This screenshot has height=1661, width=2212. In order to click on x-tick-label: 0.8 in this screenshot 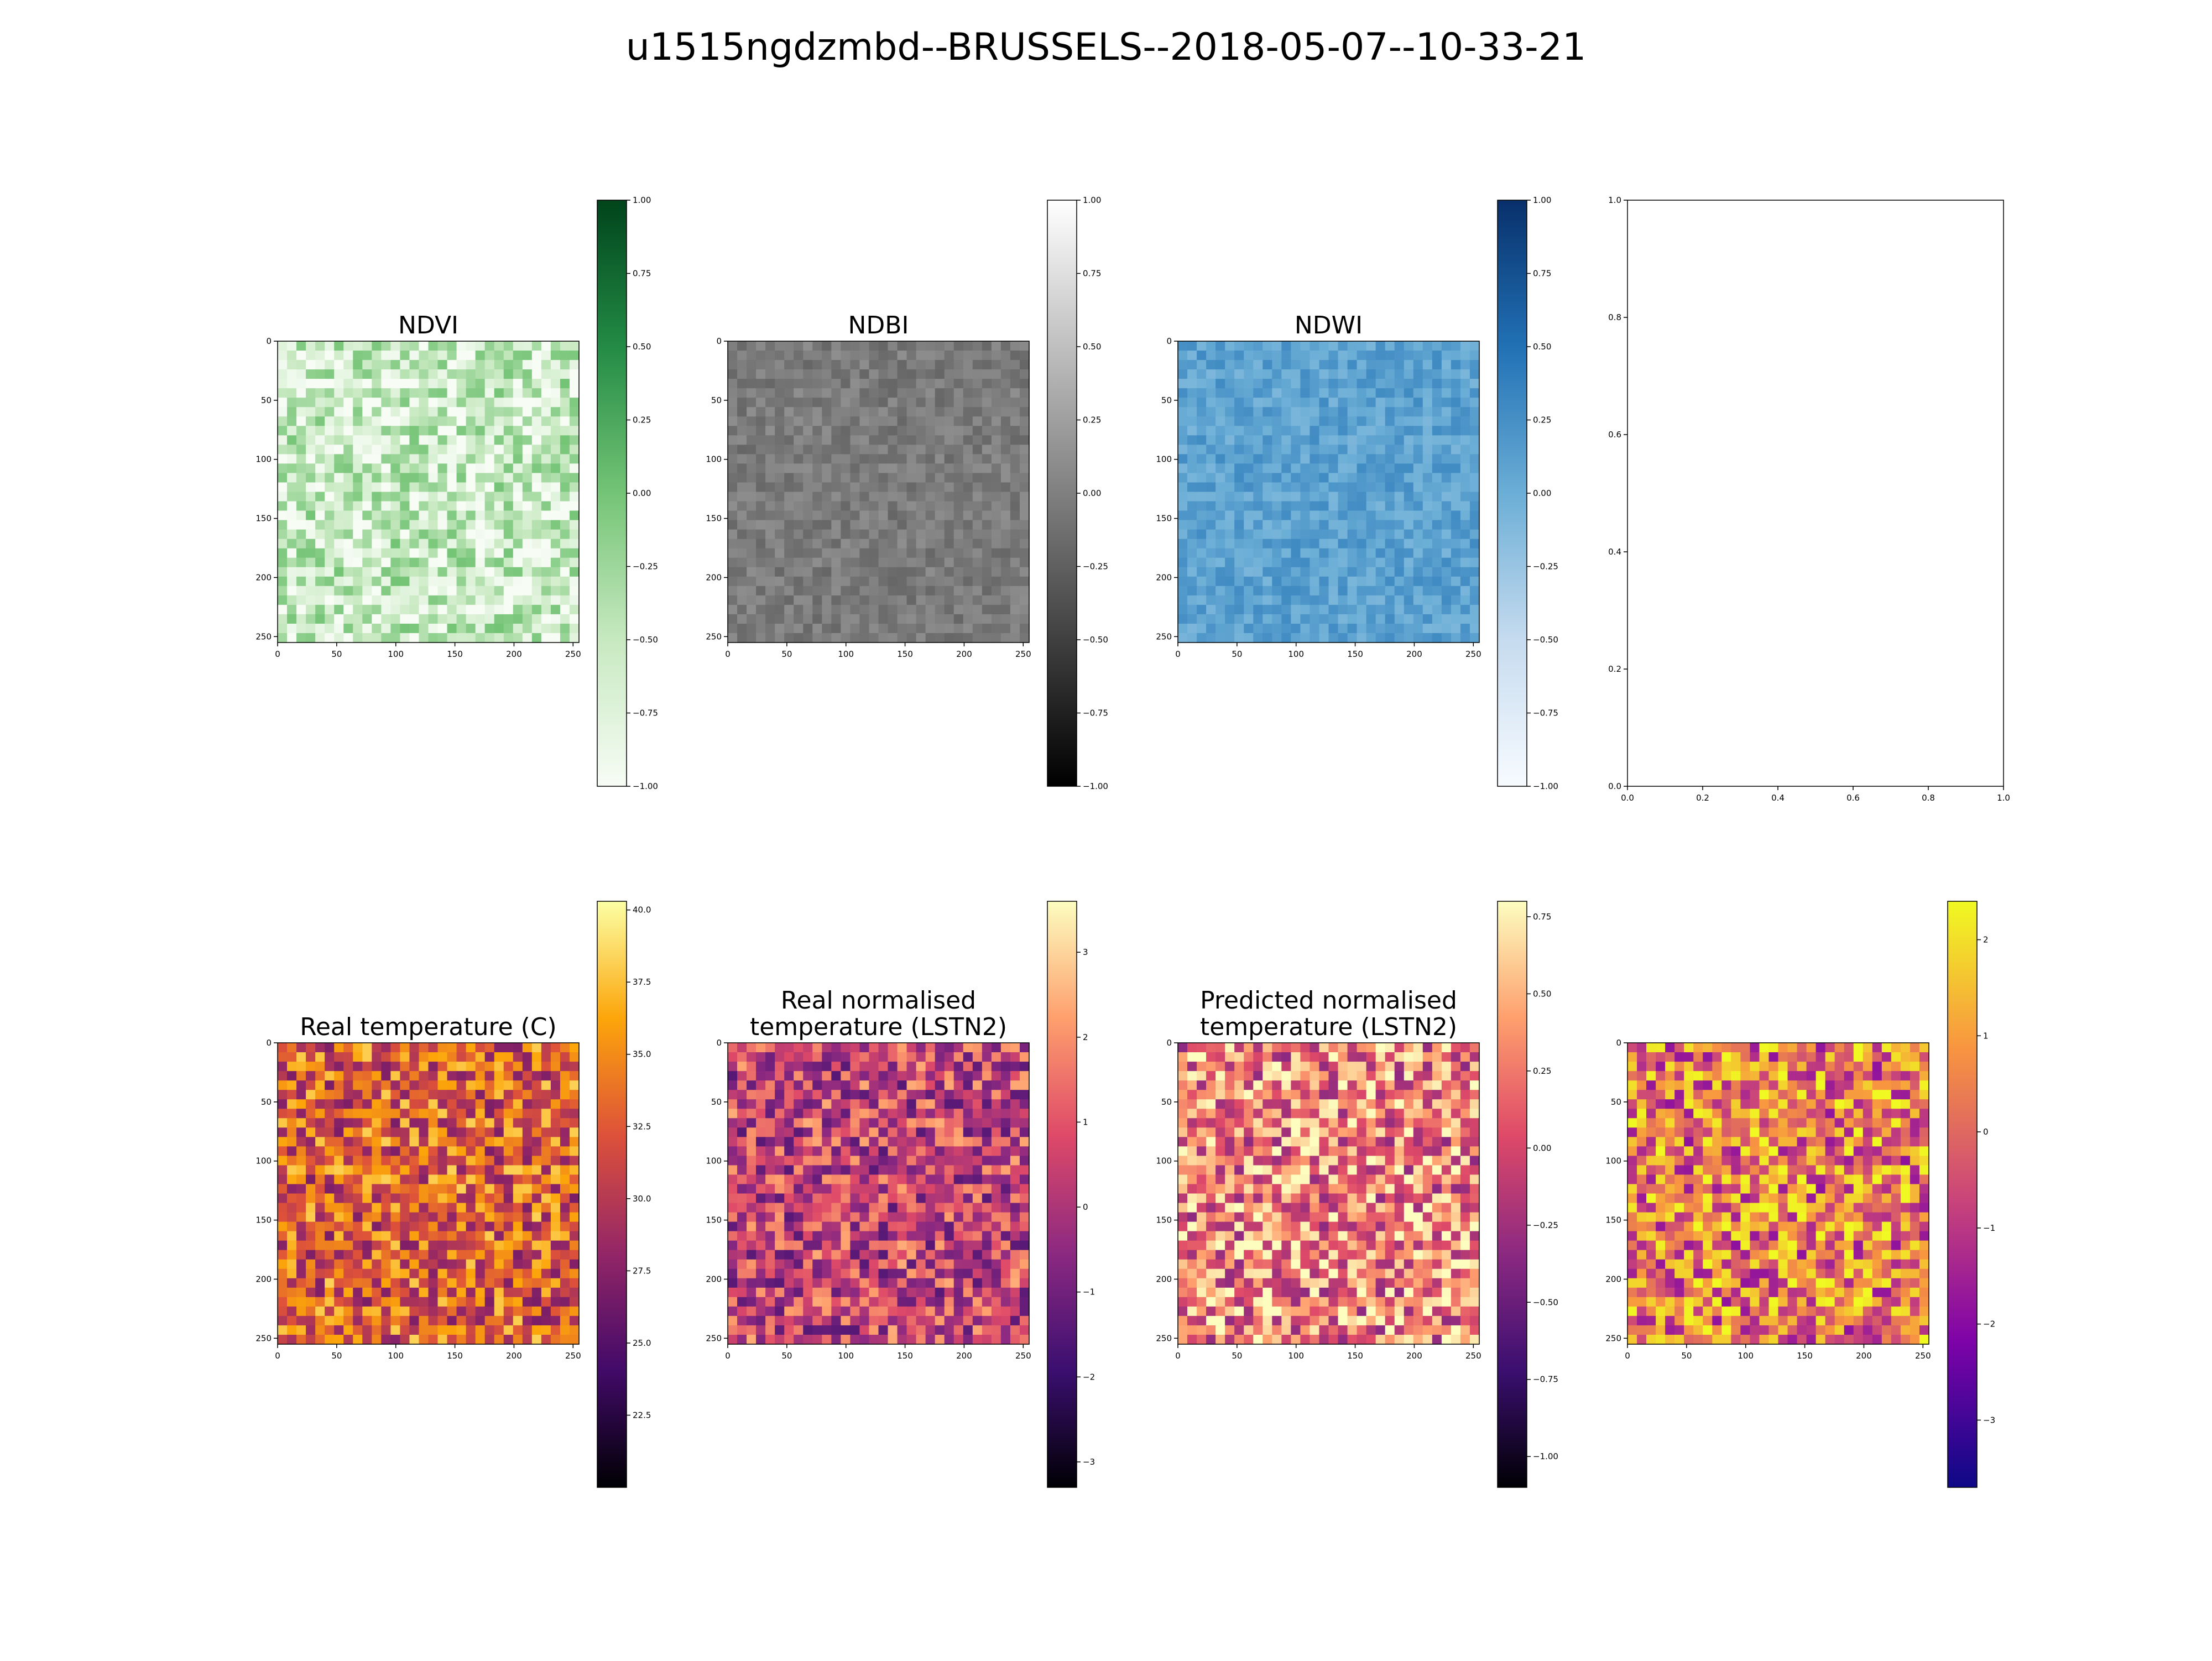, I will do `click(1929, 798)`.